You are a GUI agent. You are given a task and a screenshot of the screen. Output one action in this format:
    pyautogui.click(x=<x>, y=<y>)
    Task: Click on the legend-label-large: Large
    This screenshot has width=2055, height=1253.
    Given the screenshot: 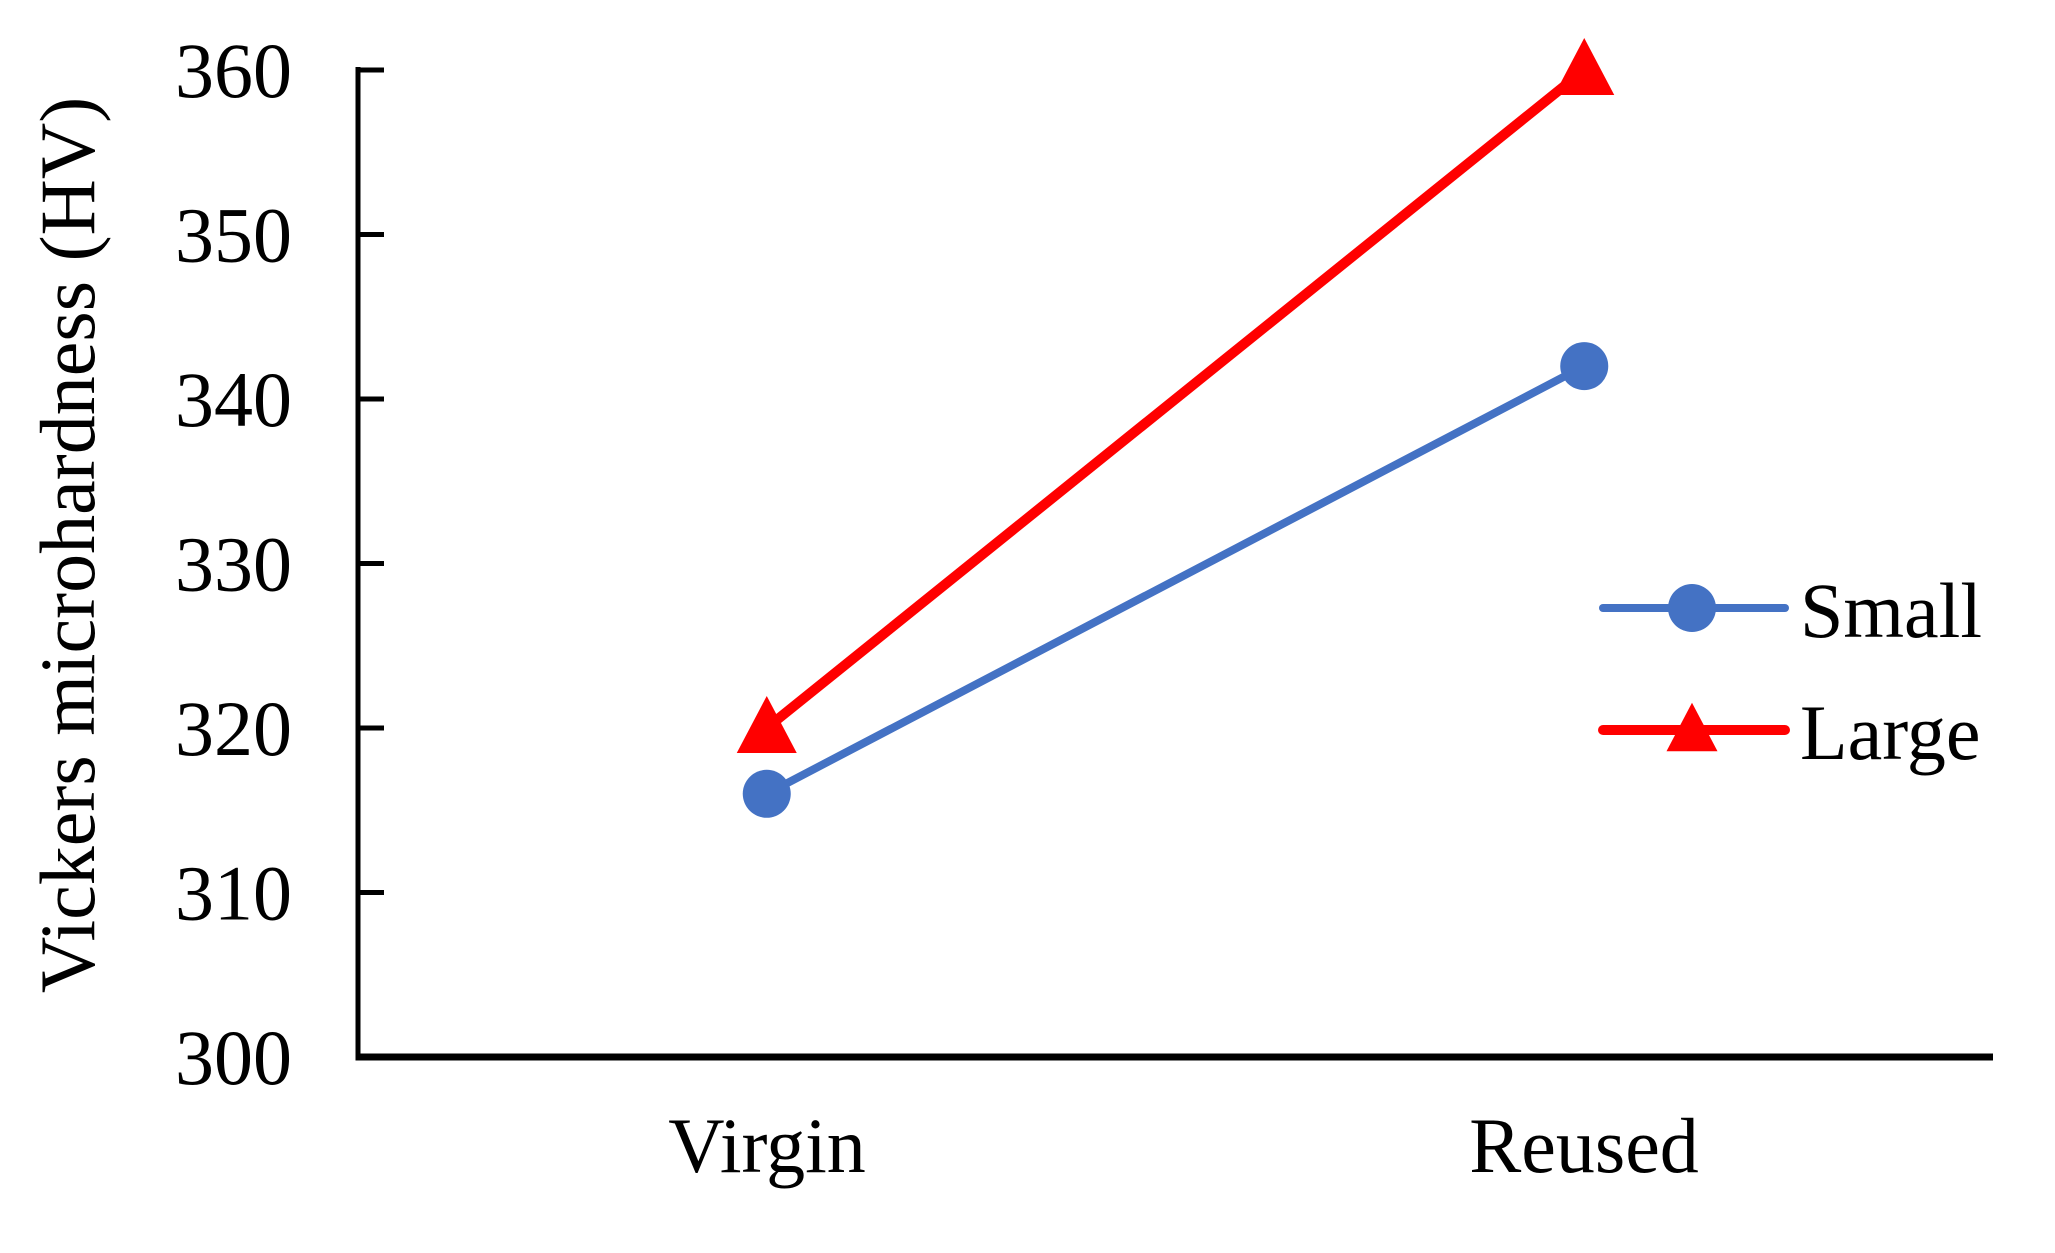 What is the action you would take?
    pyautogui.click(x=1890, y=732)
    